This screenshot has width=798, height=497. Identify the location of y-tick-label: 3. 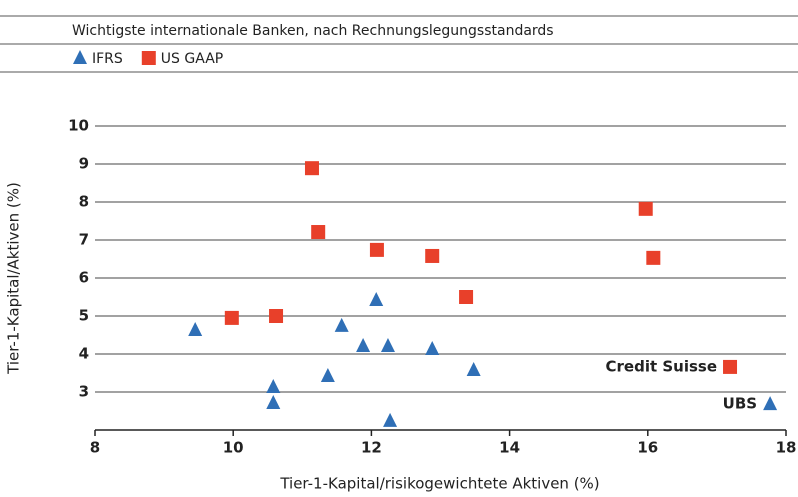
(84, 392).